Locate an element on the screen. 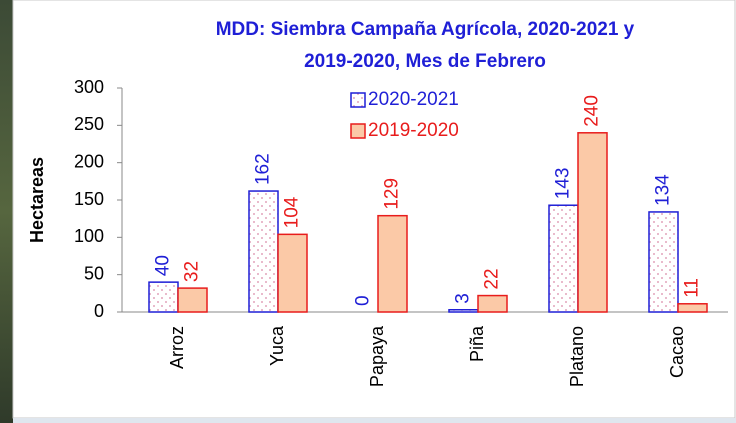 Image resolution: width=736 pixels, height=423 pixels. background-photo is located at coordinates (6, 211).